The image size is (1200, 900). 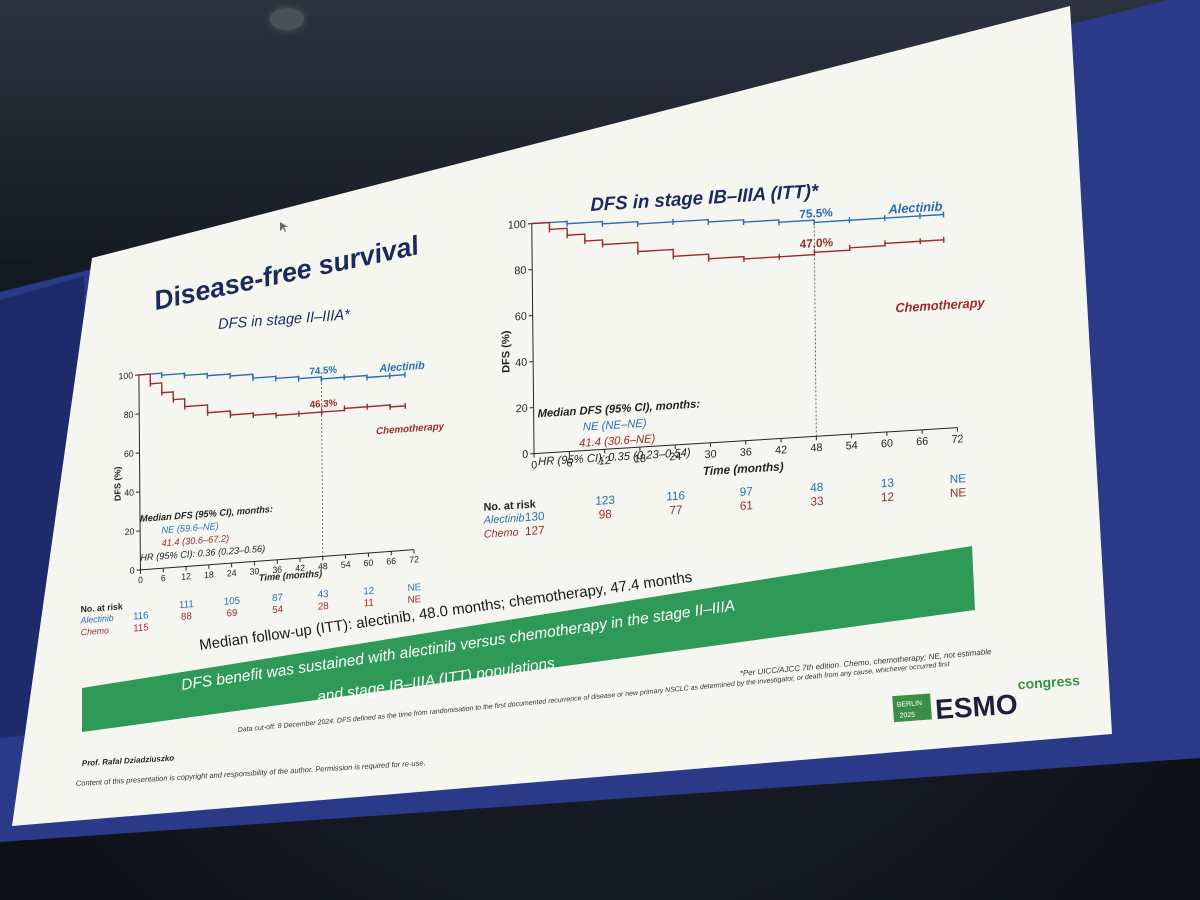 I want to click on data-label-alectinib: 74.5%, so click(x=323, y=371).